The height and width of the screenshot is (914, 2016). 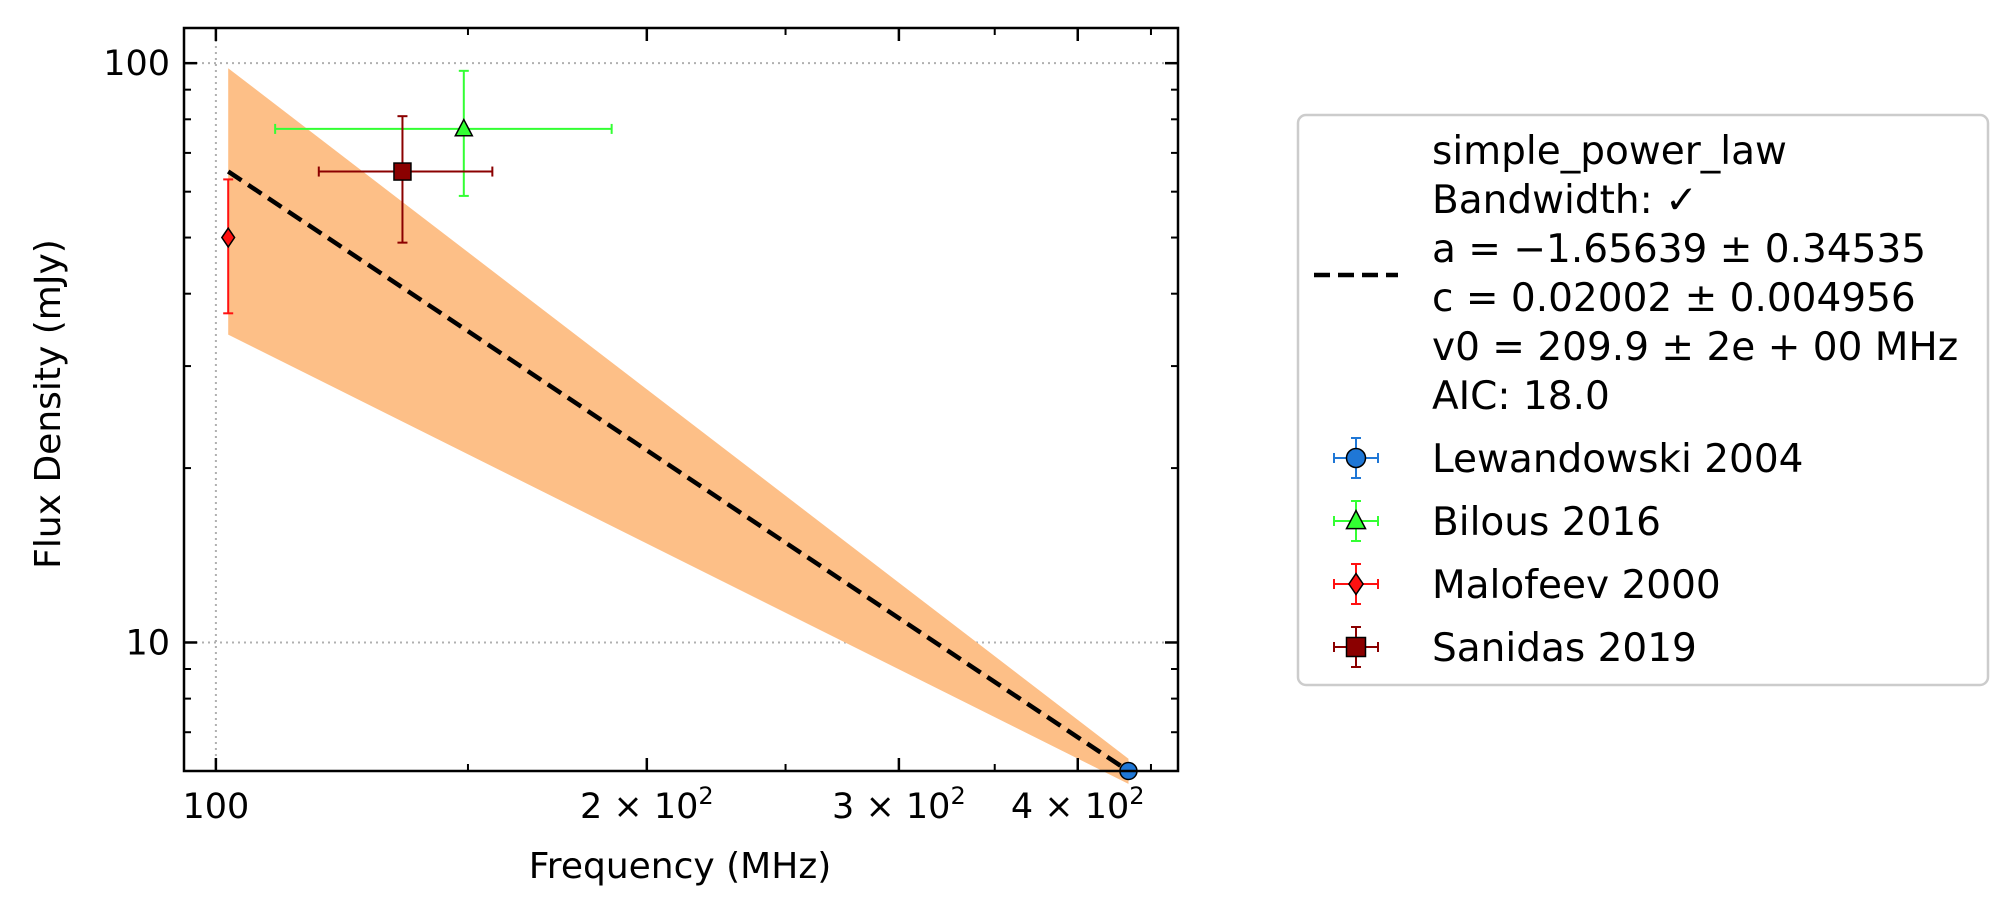 I want to click on legend-fit-text: a = −1.65639 ± 0.34535, so click(x=1679, y=249).